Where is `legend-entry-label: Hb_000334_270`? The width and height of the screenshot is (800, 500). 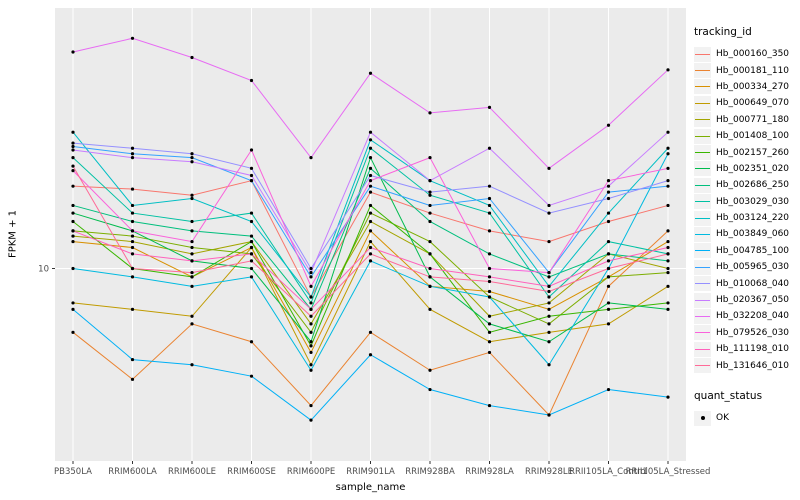
legend-entry-label: Hb_000334_270 is located at coordinates (753, 86).